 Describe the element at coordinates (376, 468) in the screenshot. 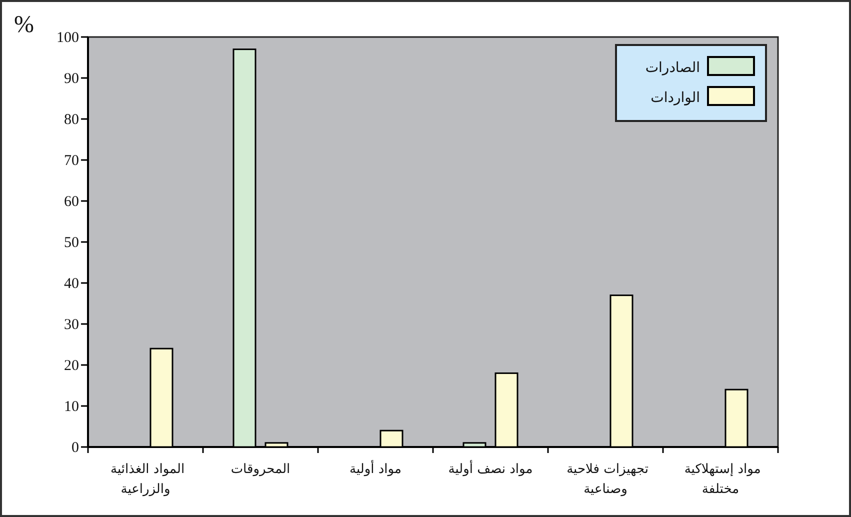

I see `x-tick-label: مواد أولية` at that location.